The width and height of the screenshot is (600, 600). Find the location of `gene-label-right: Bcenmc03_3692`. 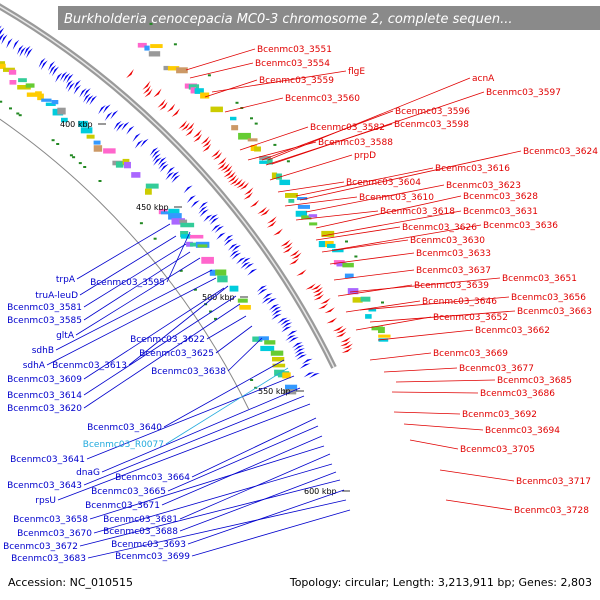

gene-label-right: Bcenmc03_3692 is located at coordinates (499, 415).